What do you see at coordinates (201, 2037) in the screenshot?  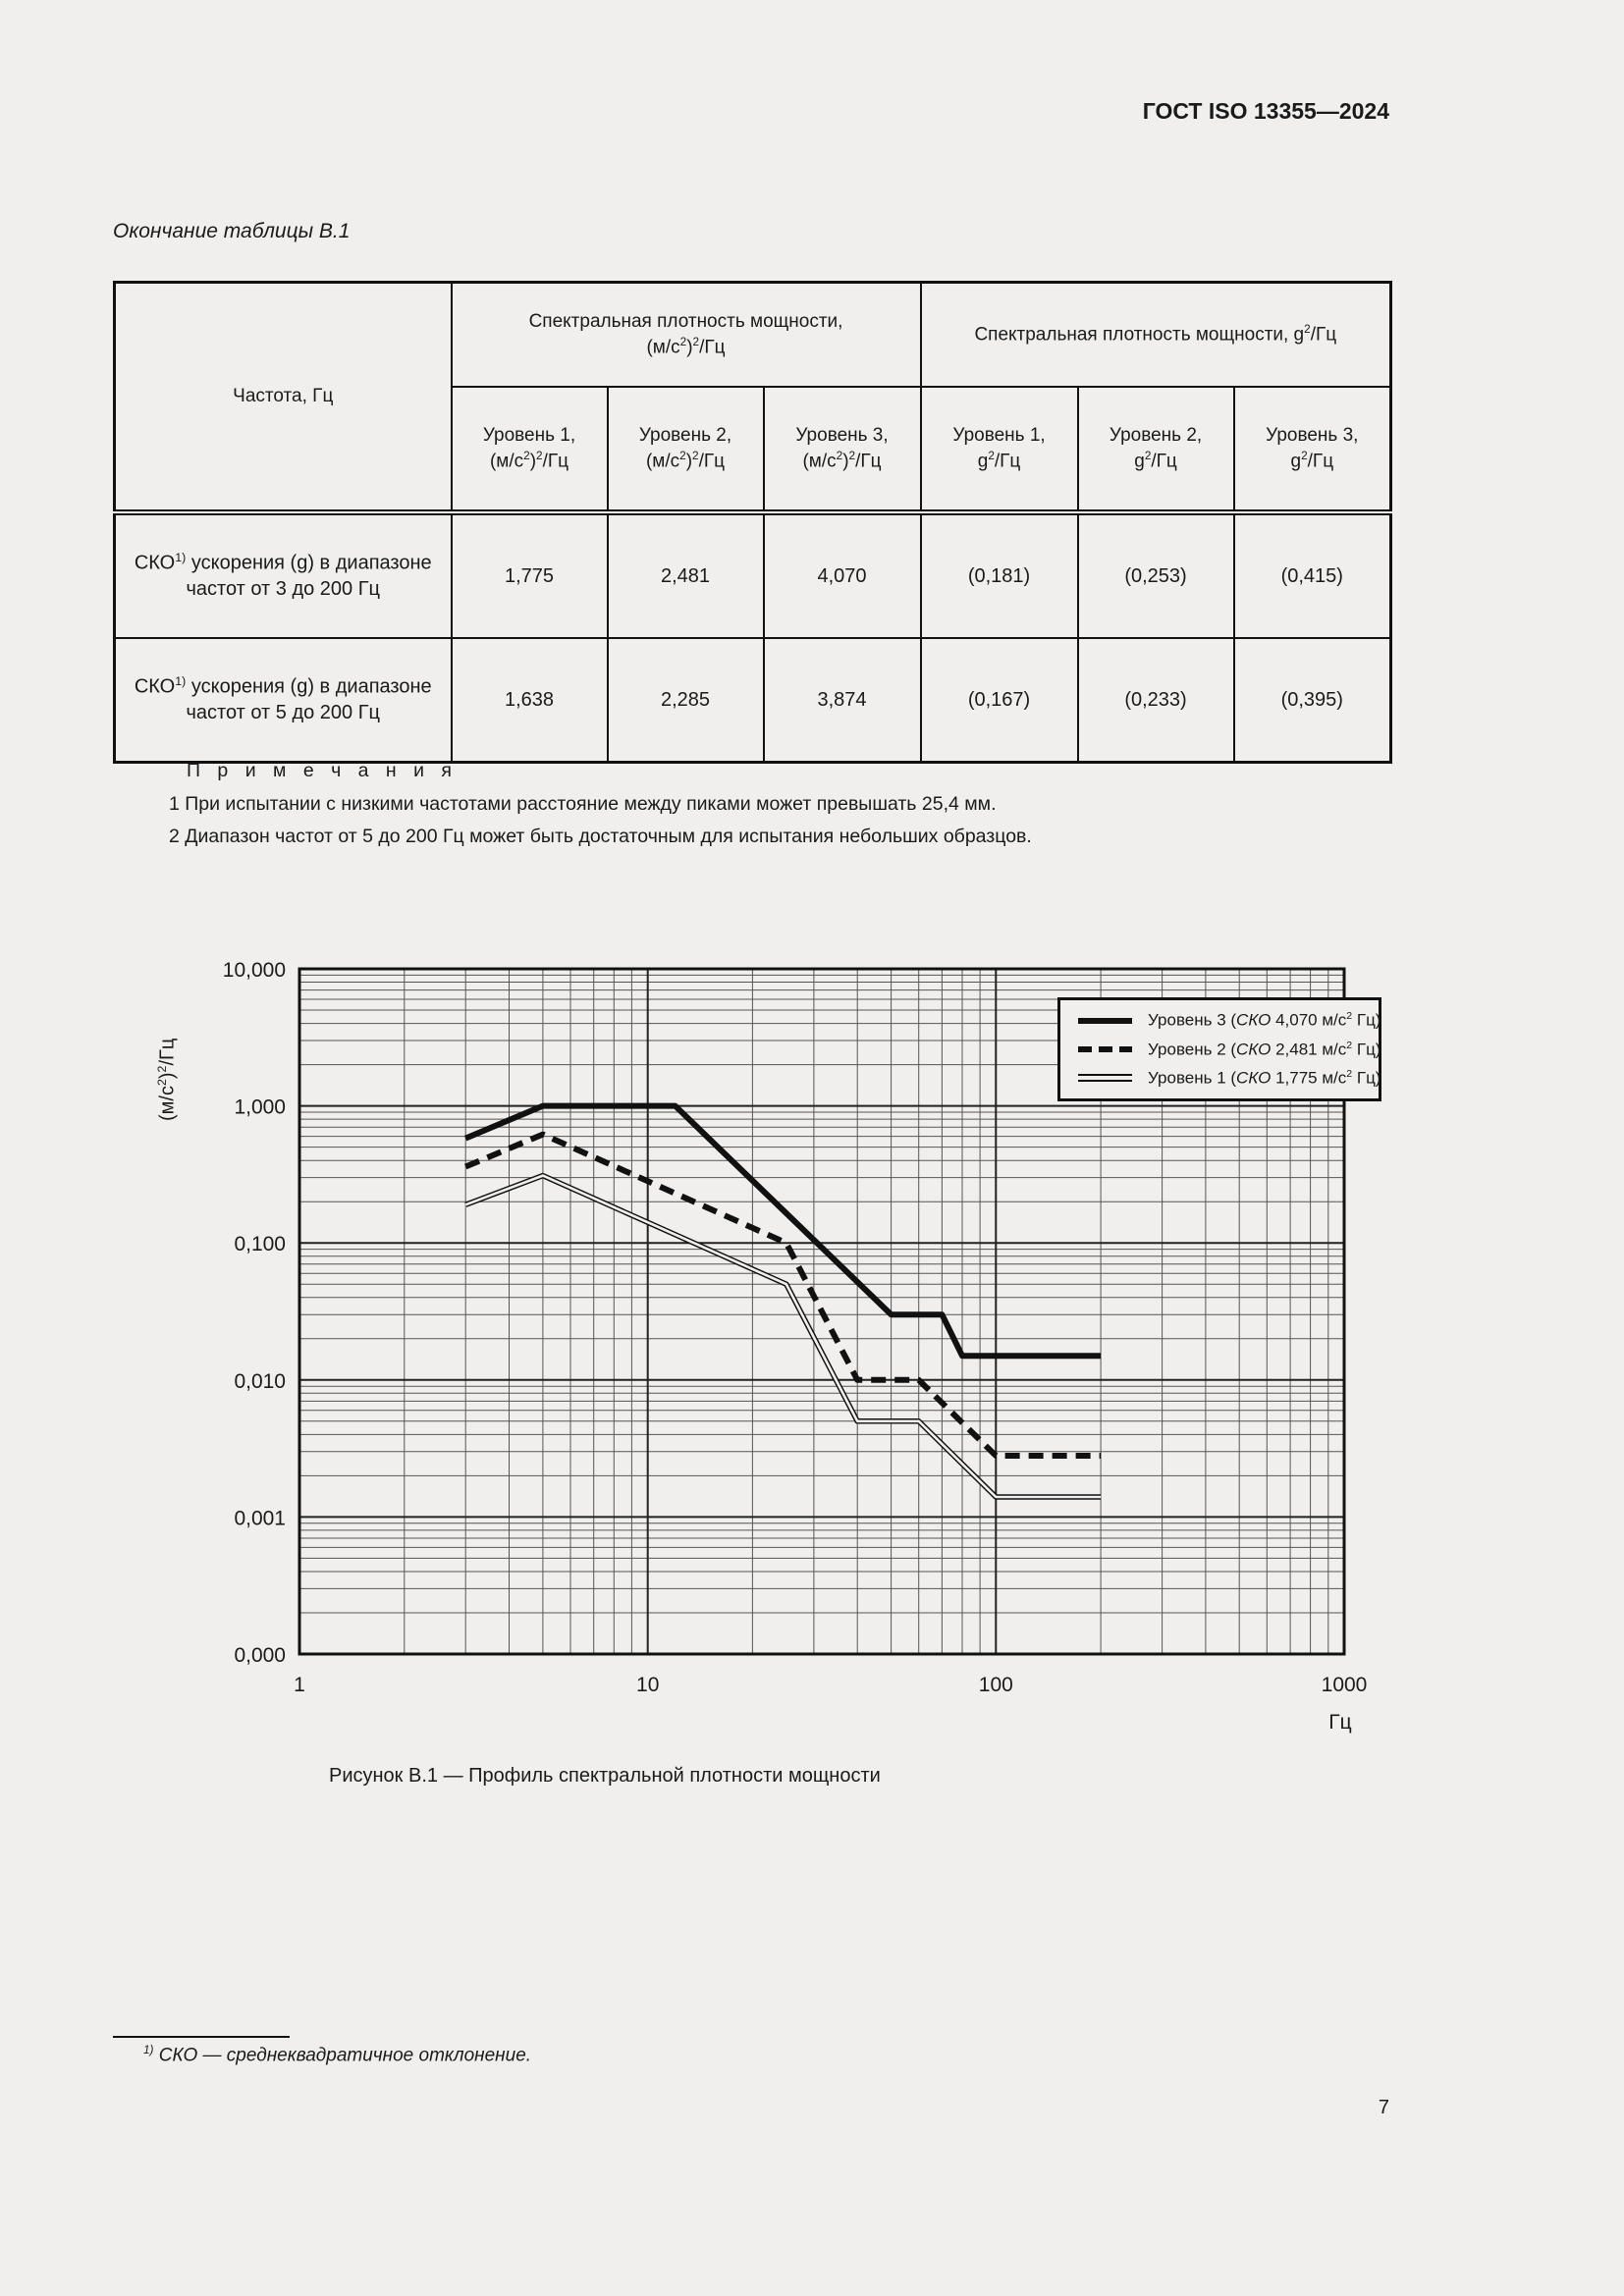 I see `footnote-divider` at bounding box center [201, 2037].